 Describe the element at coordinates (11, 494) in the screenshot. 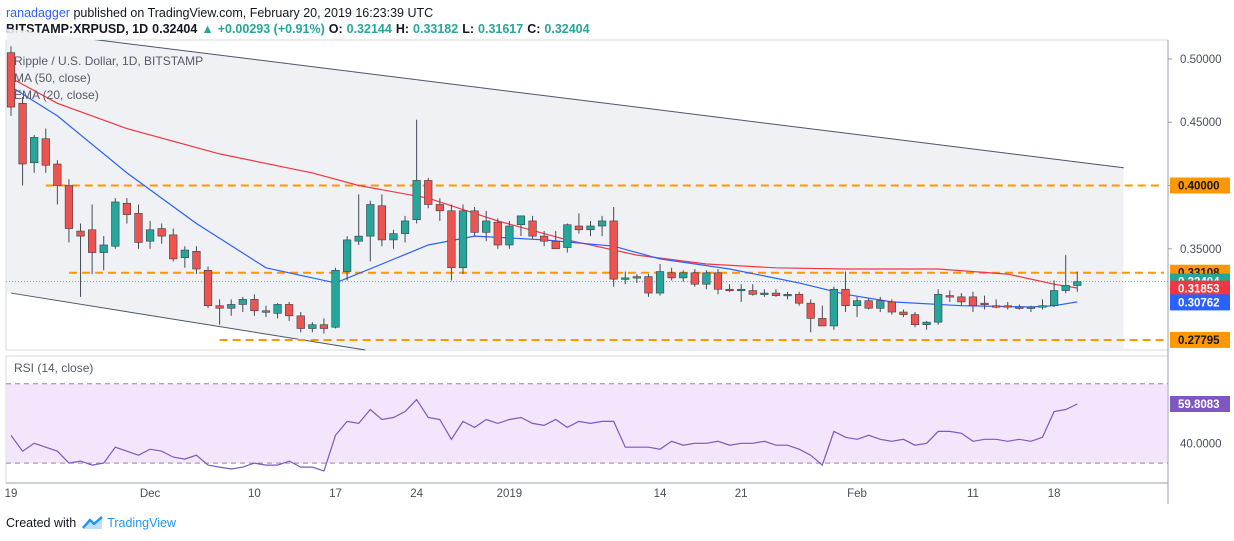

I see `x-tick-label: 19` at that location.